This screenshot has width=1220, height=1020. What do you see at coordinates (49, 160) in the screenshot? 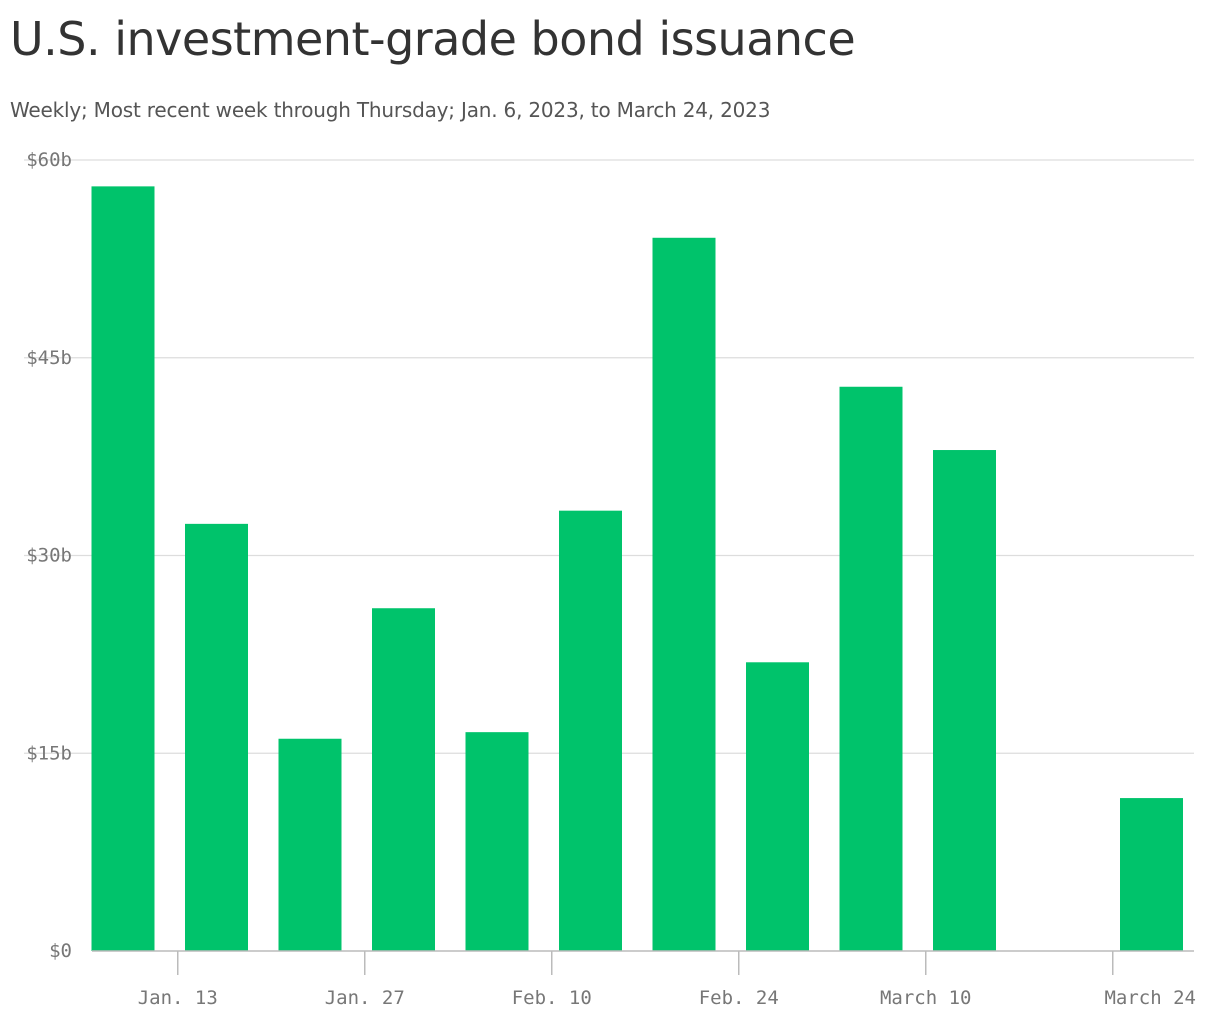
I see `y-tick-label: $60b` at bounding box center [49, 160].